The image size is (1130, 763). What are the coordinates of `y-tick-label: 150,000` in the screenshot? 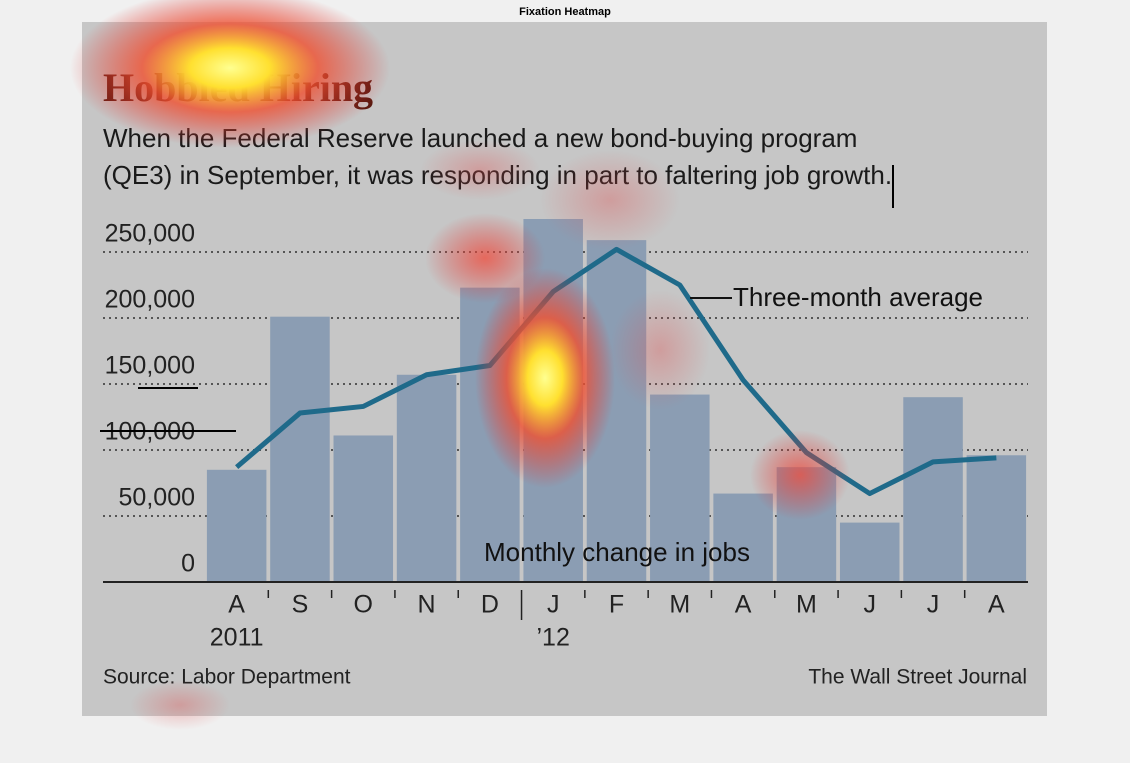 It's located at (150, 366).